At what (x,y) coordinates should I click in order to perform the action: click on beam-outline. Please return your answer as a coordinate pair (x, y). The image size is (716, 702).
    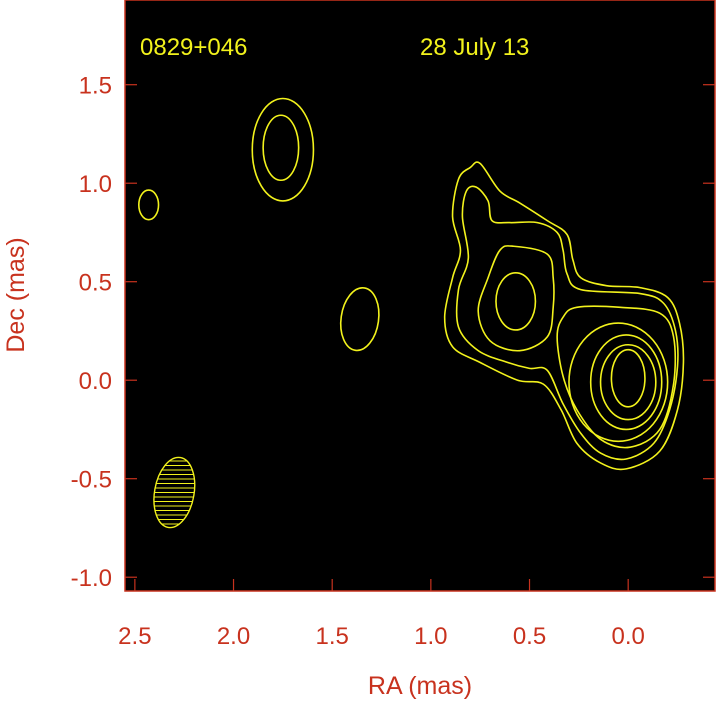
    Looking at the image, I should click on (174, 492).